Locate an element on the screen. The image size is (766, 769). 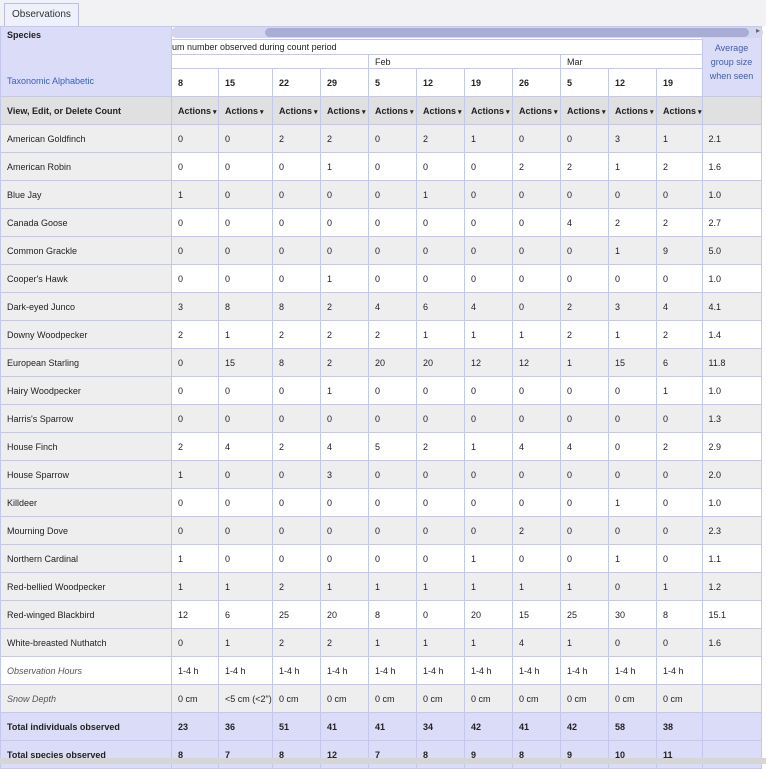
tab-observations: Observations is located at coordinates (41, 14).